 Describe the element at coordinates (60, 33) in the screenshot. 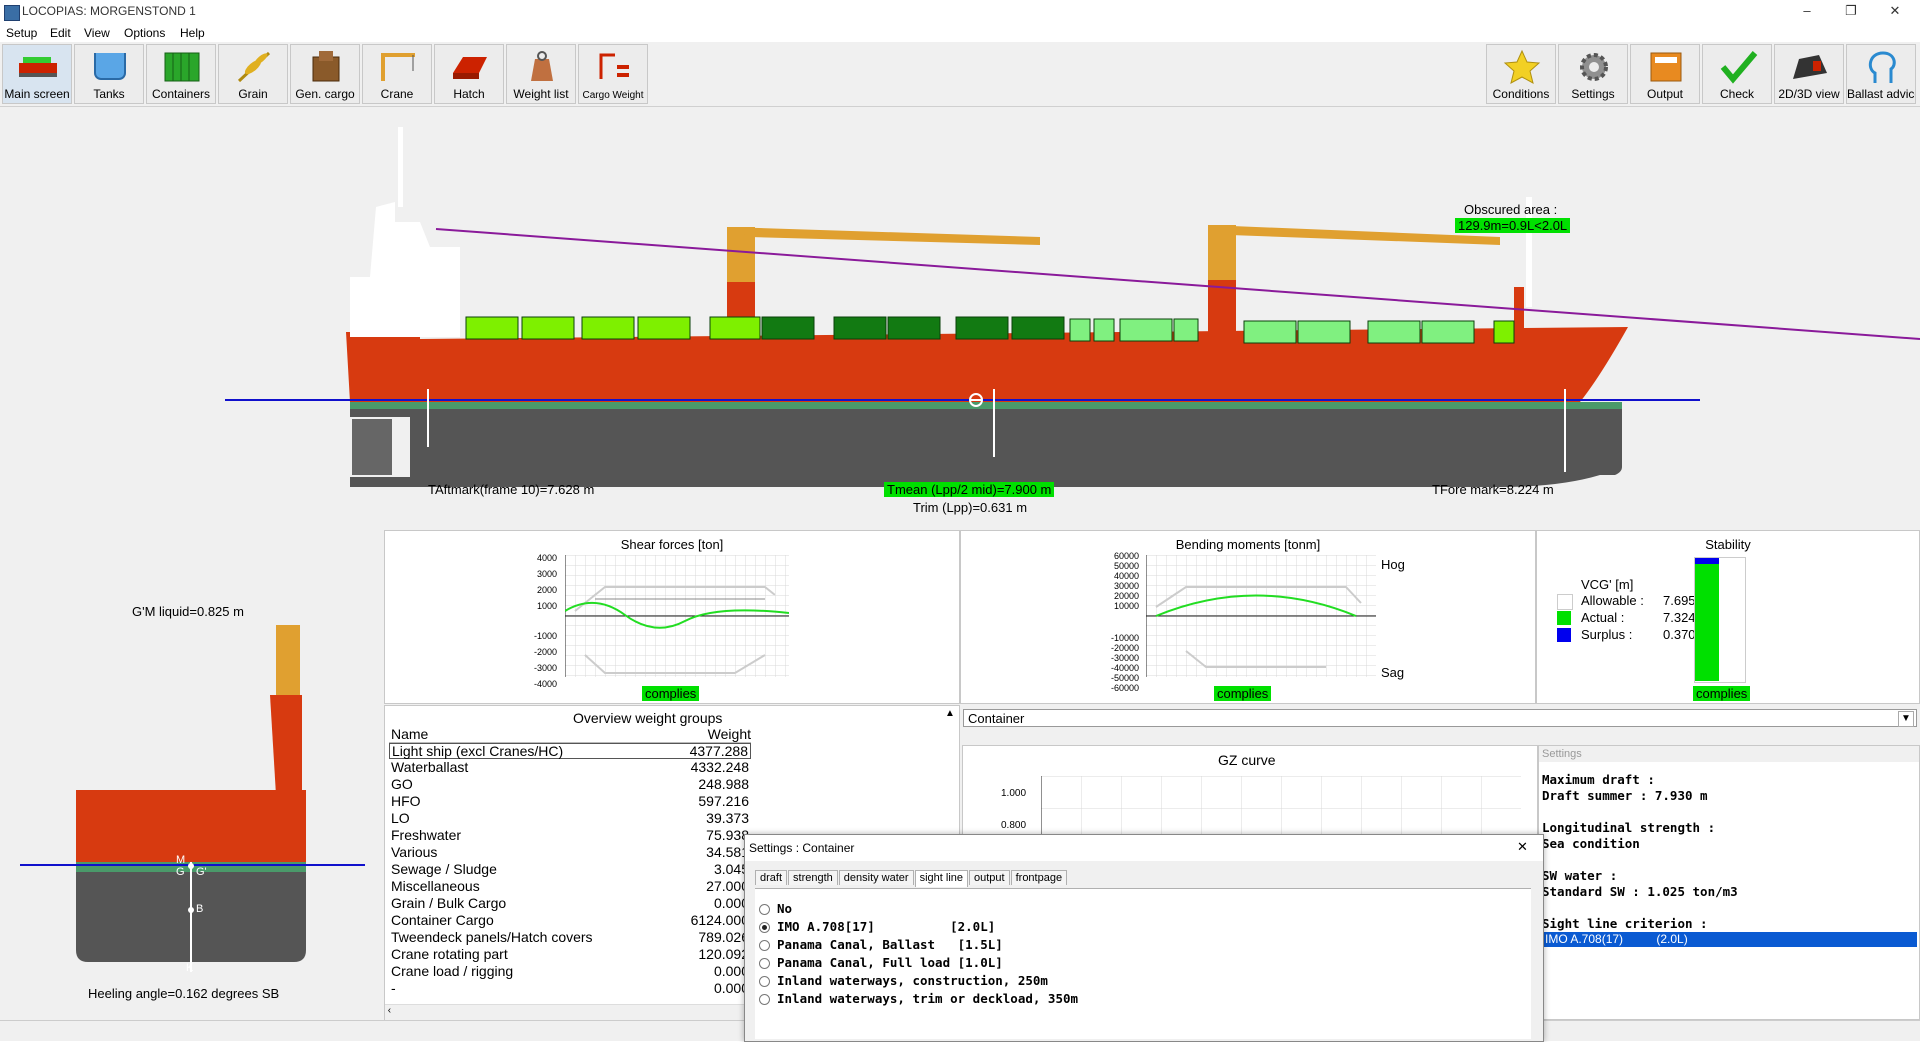

I see `menu-edit: Edit` at that location.